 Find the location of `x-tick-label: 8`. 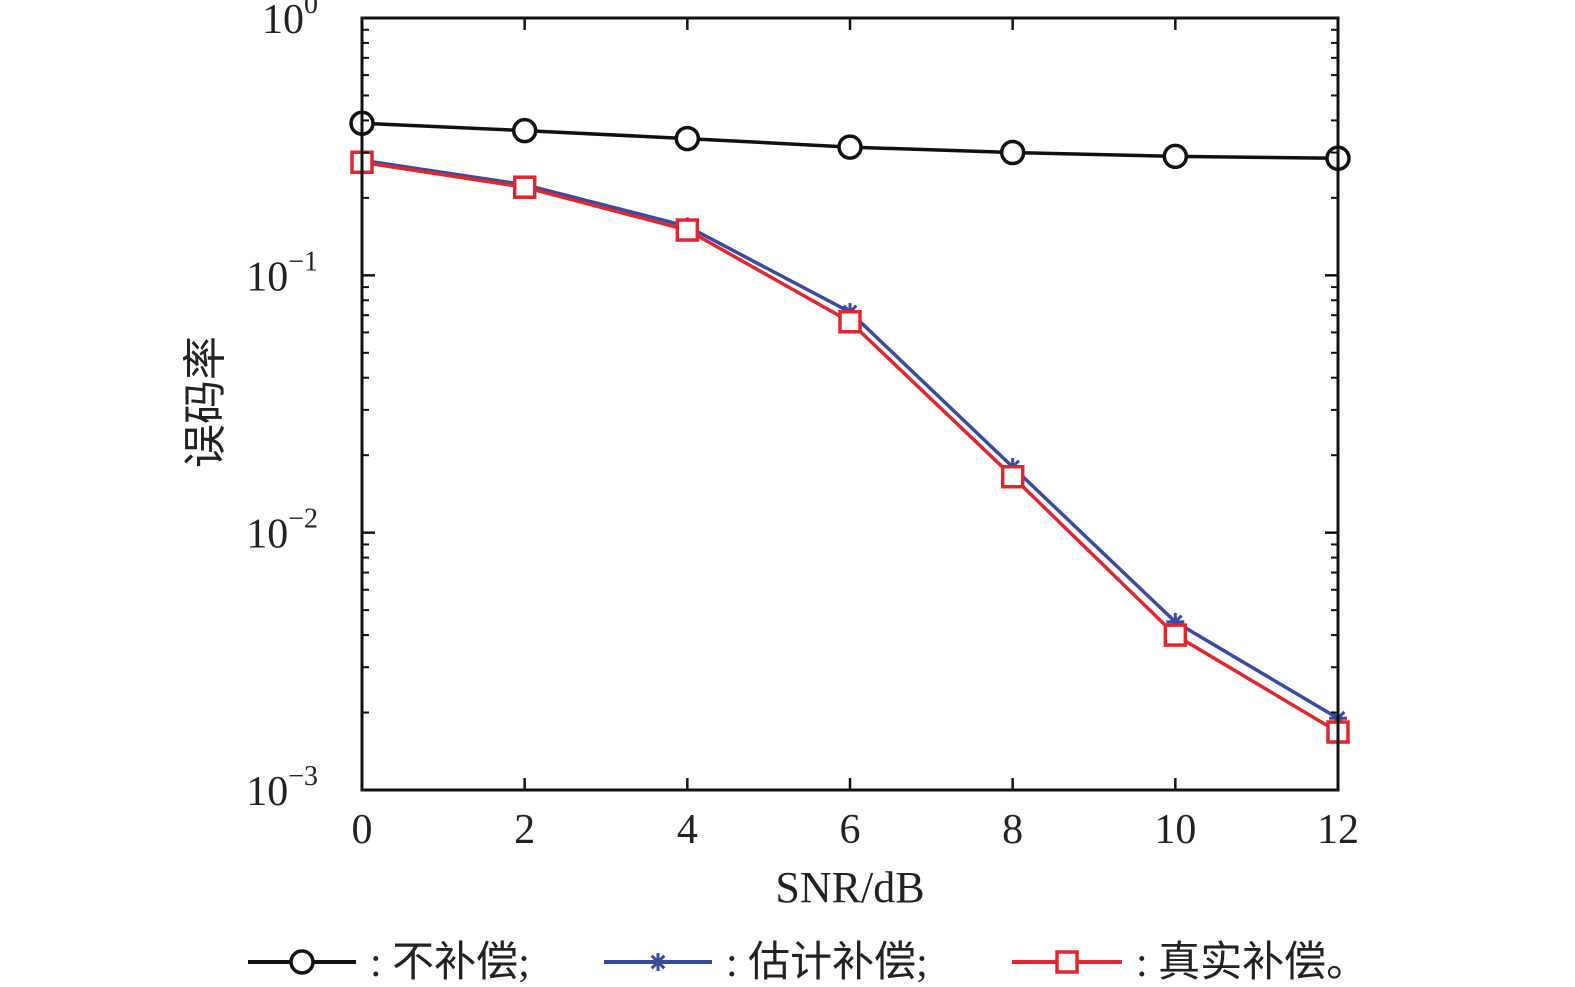

x-tick-label: 8 is located at coordinates (1012, 830).